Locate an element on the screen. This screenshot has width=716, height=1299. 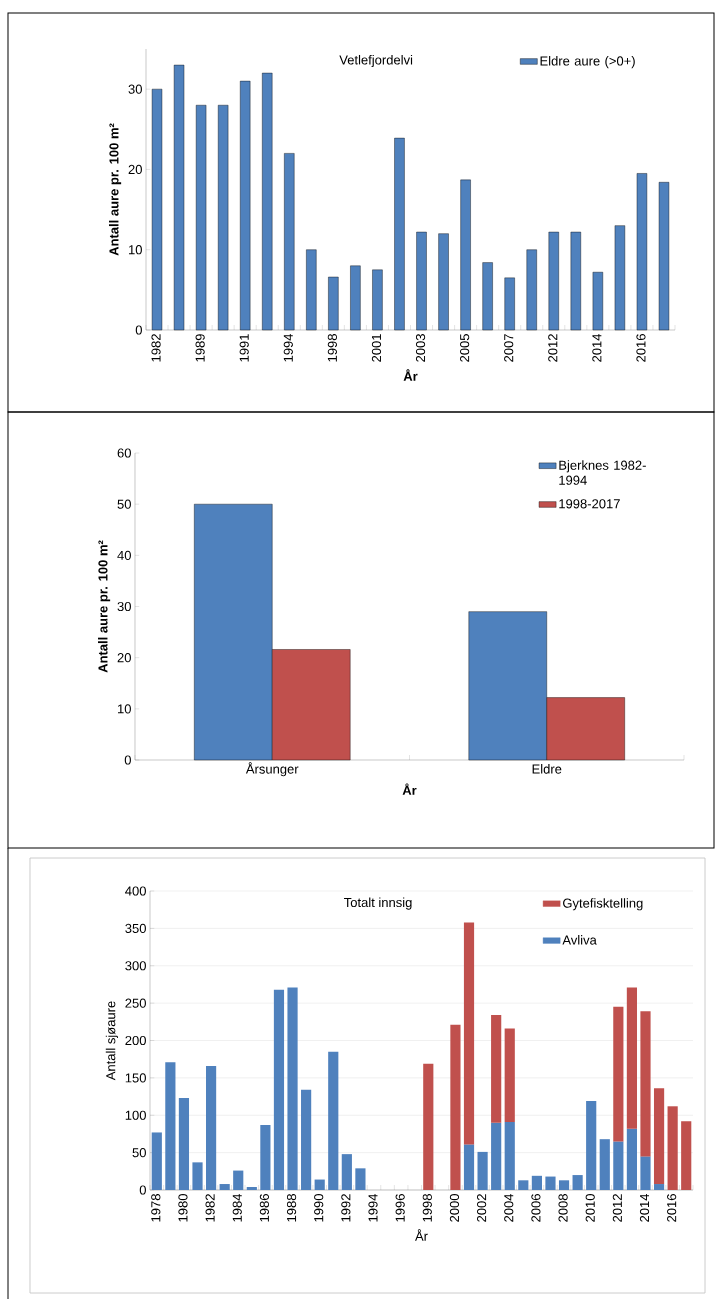
x-tick-label: 1991 is located at coordinates (244, 348).